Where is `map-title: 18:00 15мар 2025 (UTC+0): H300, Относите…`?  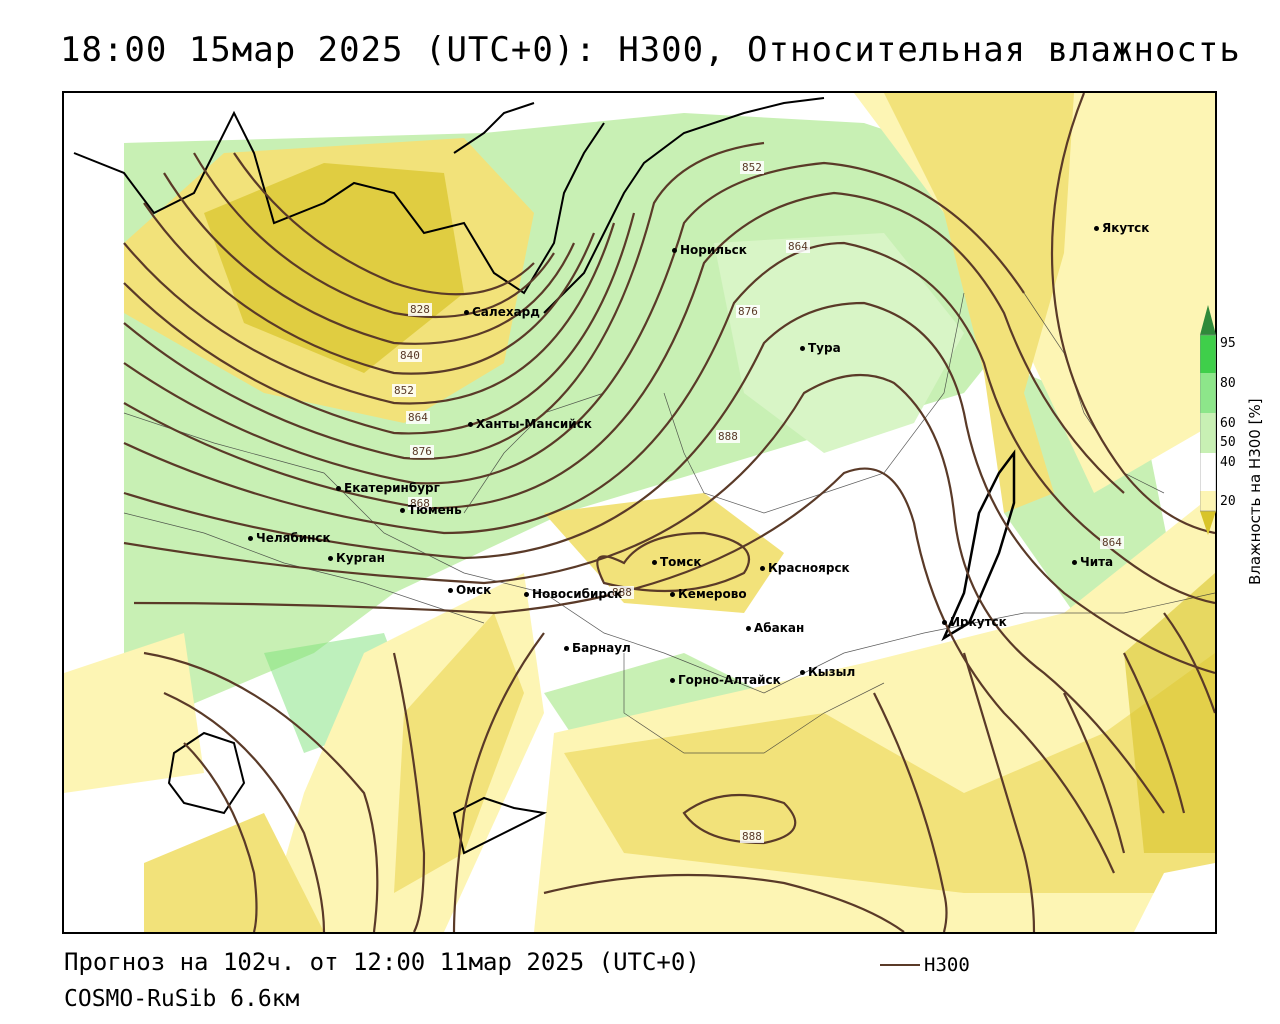
map-title: 18:00 15мар 2025 (UTC+0): H300, Относите… is located at coordinates (650, 50).